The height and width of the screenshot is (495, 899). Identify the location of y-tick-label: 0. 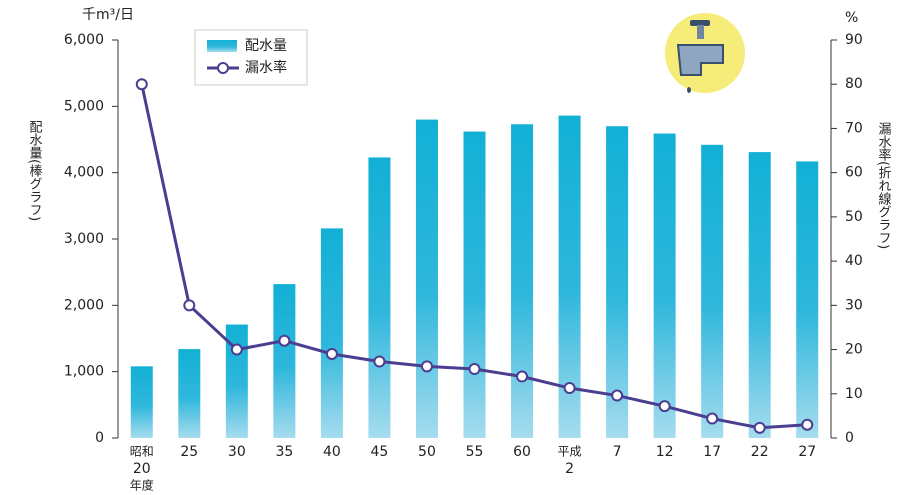
(99, 438).